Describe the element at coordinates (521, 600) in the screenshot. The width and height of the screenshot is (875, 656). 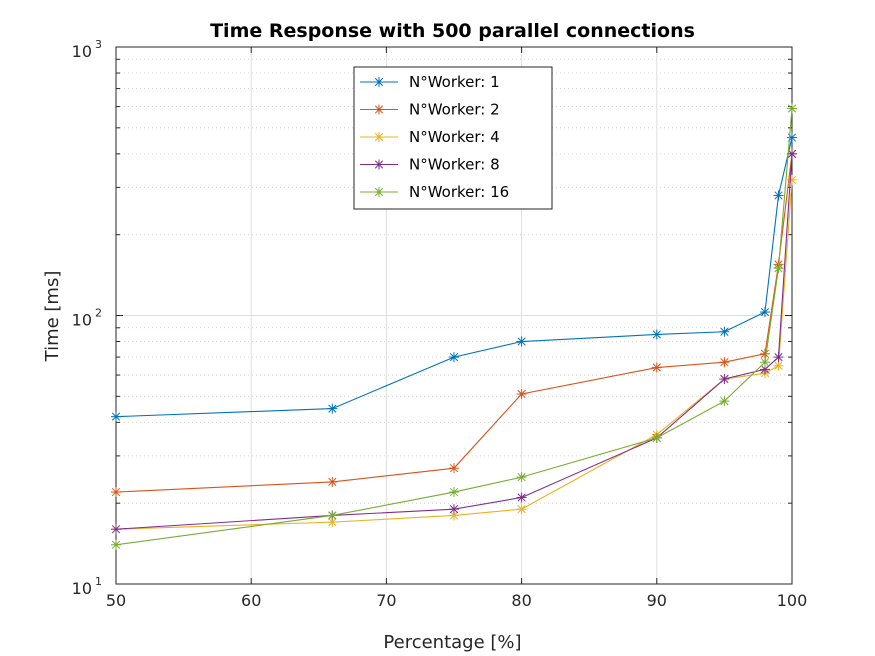
I see `x-tick-label: 80` at that location.